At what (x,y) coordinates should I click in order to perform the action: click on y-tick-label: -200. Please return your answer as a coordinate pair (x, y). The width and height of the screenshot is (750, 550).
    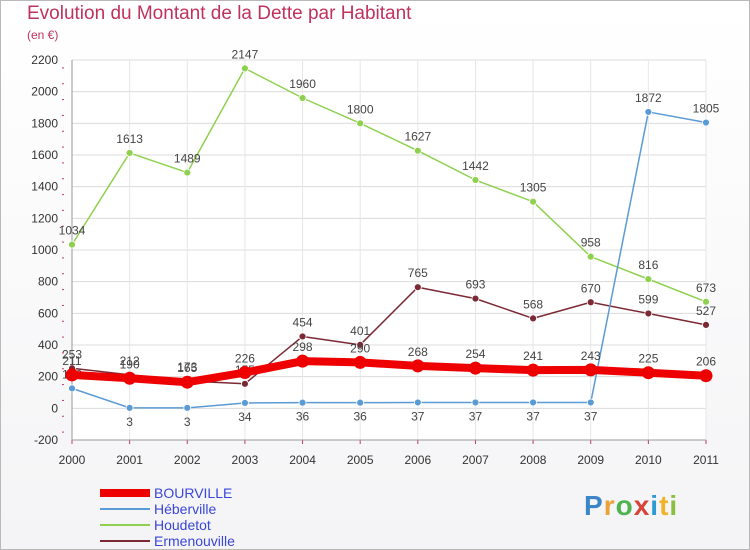
    Looking at the image, I should click on (46, 440).